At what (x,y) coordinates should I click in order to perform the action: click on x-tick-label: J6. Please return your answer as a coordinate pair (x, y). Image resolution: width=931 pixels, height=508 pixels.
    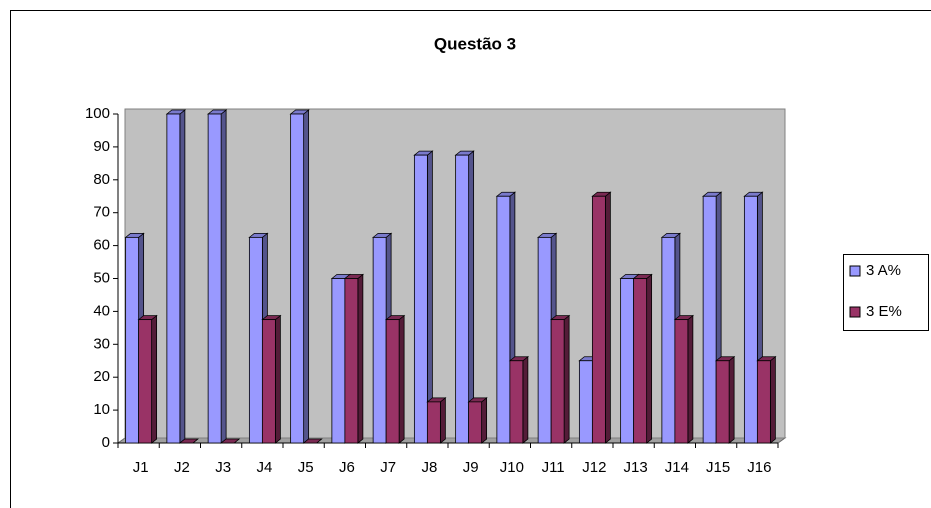
    Looking at the image, I should click on (347, 467).